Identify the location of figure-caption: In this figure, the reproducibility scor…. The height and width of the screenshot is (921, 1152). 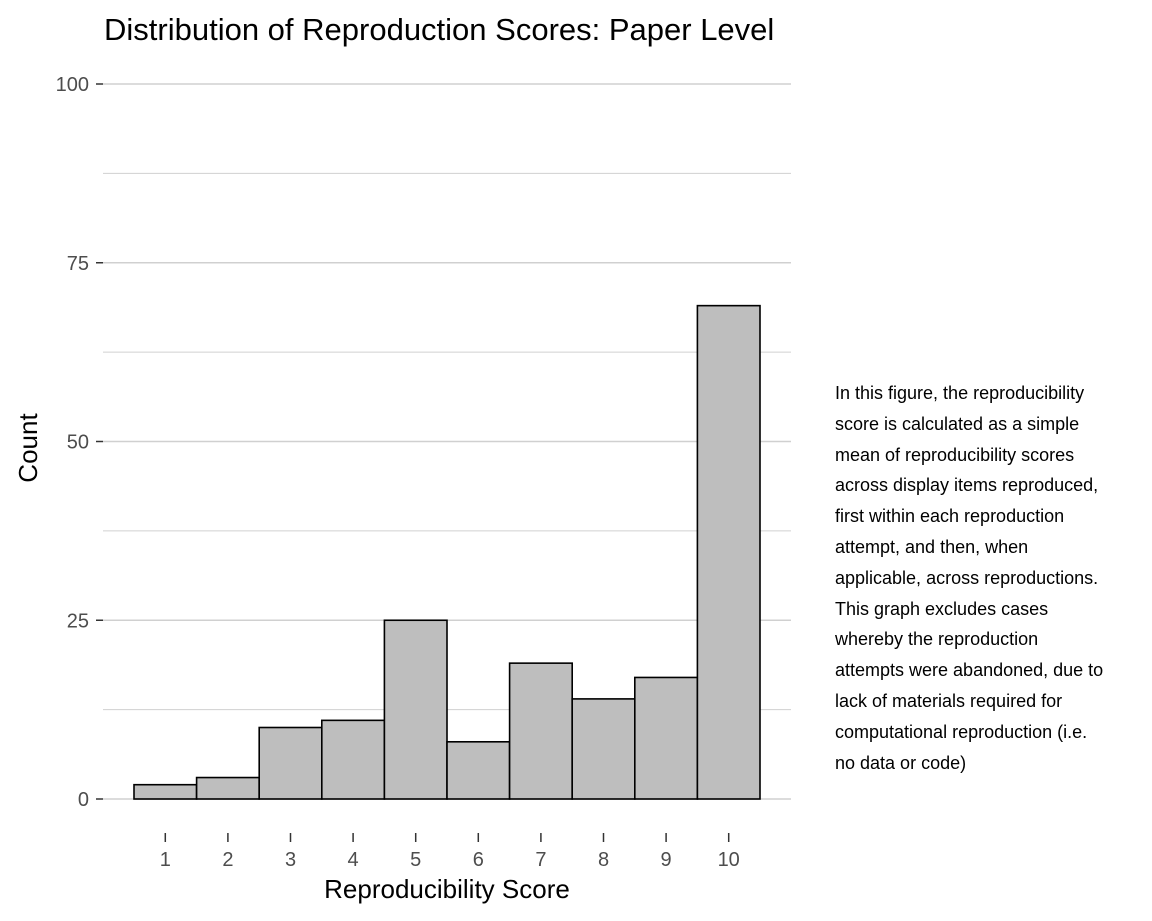
(993, 578).